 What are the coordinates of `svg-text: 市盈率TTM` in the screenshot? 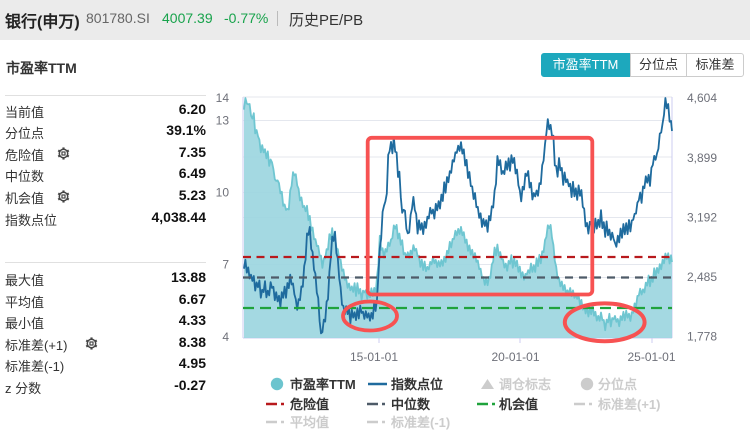 It's located at (323, 384).